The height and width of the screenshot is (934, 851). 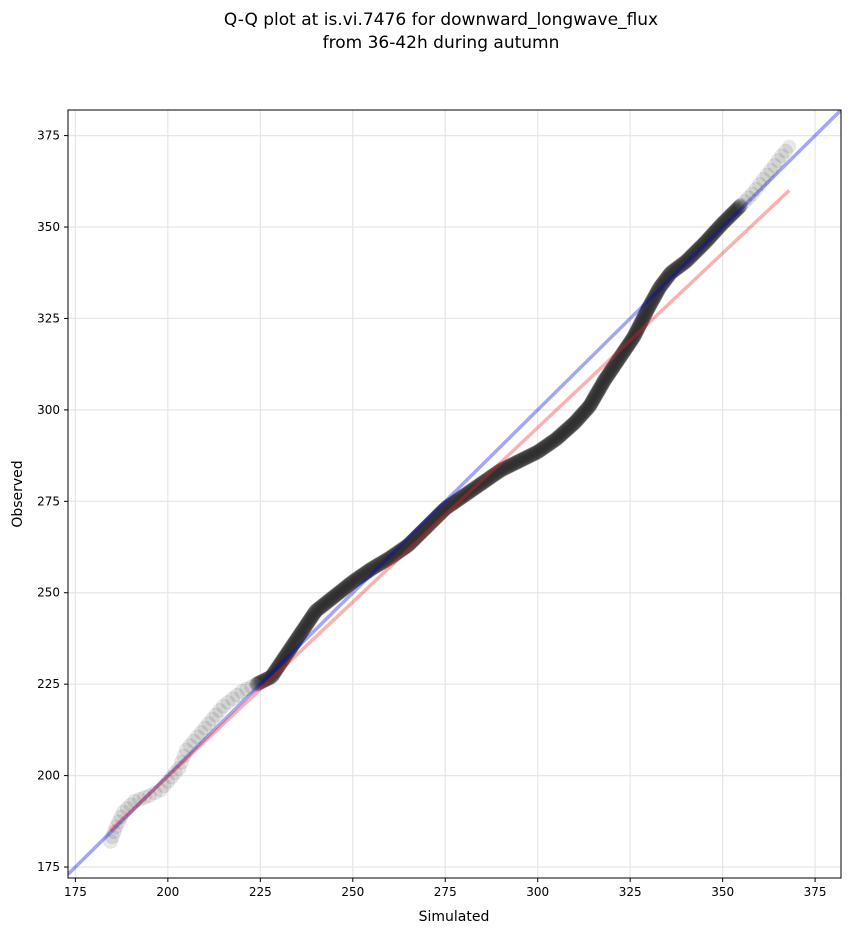 What do you see at coordinates (48, 501) in the screenshot?
I see `y-tick-label: 275` at bounding box center [48, 501].